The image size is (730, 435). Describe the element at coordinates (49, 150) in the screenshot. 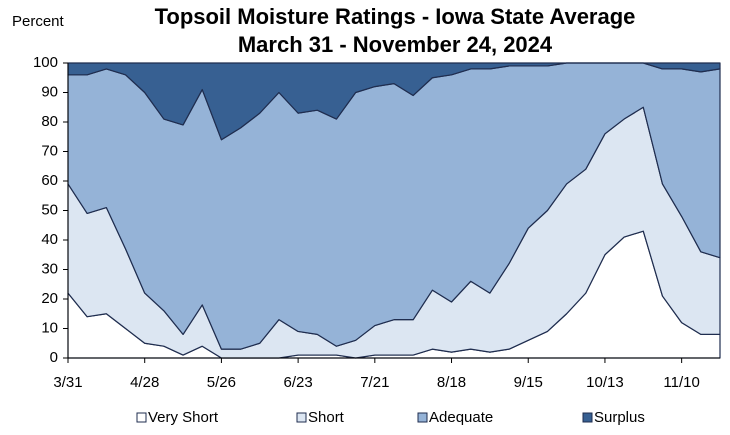

I see `y-tick-label: 70` at that location.